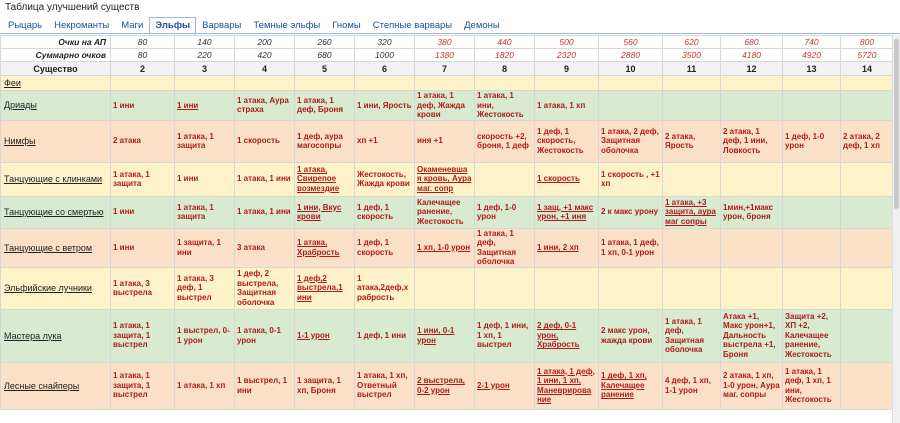 The image size is (900, 423). I want to click on creature-name: Нимфы, so click(55, 141).